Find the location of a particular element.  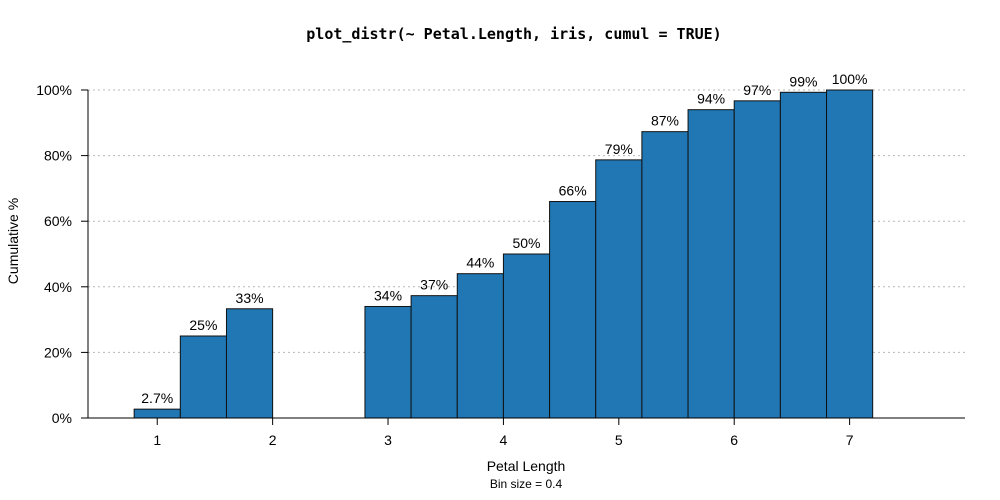

x-tick-label: 2 is located at coordinates (273, 440).